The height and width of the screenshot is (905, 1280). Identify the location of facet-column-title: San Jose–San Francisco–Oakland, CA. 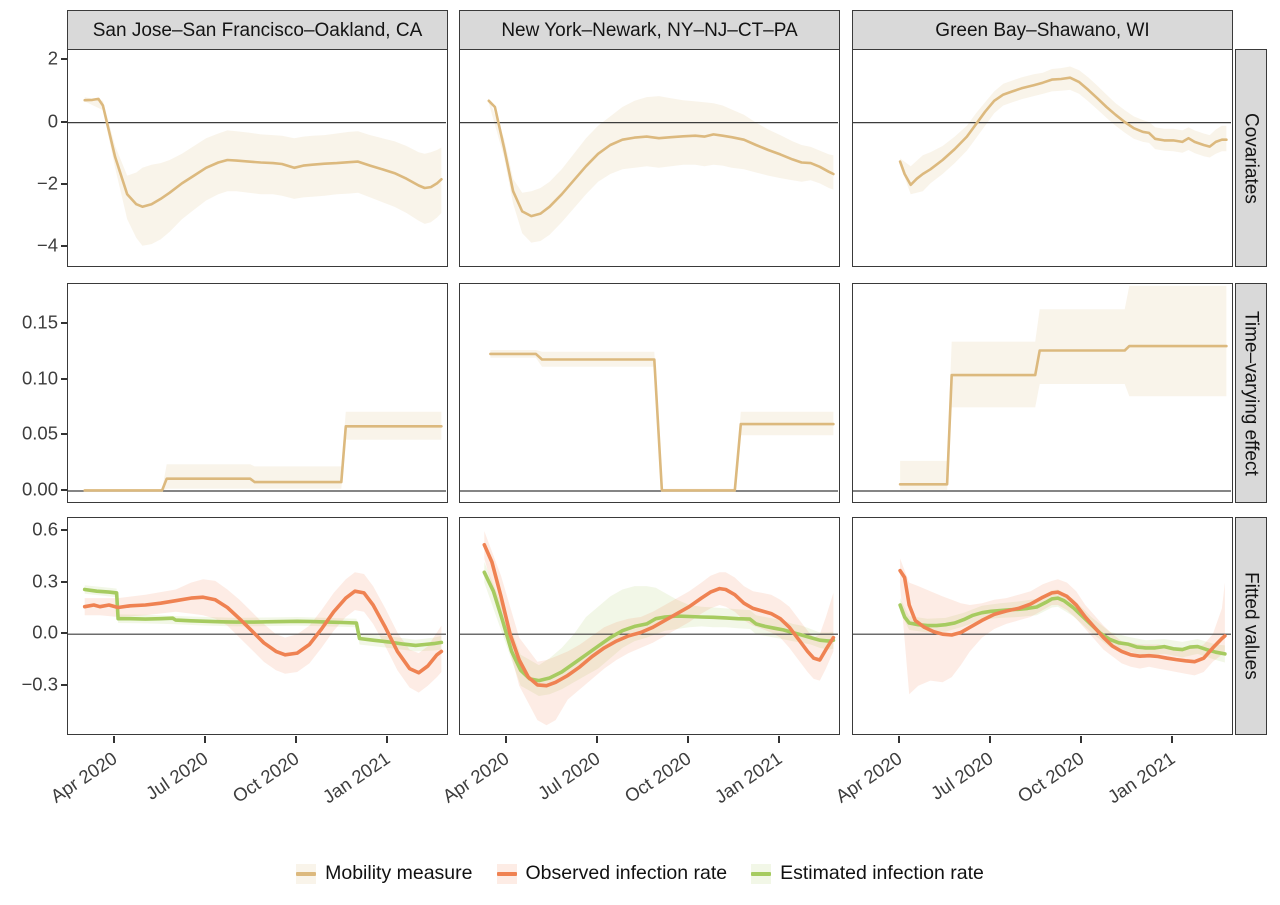
(257, 30).